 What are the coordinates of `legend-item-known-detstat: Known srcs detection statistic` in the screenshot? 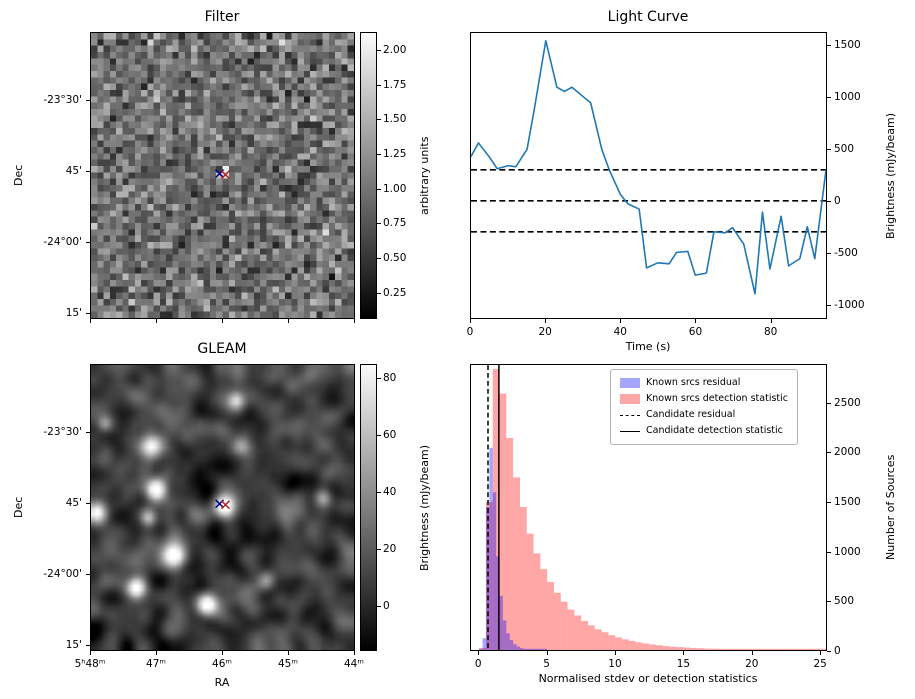 It's located at (704, 399).